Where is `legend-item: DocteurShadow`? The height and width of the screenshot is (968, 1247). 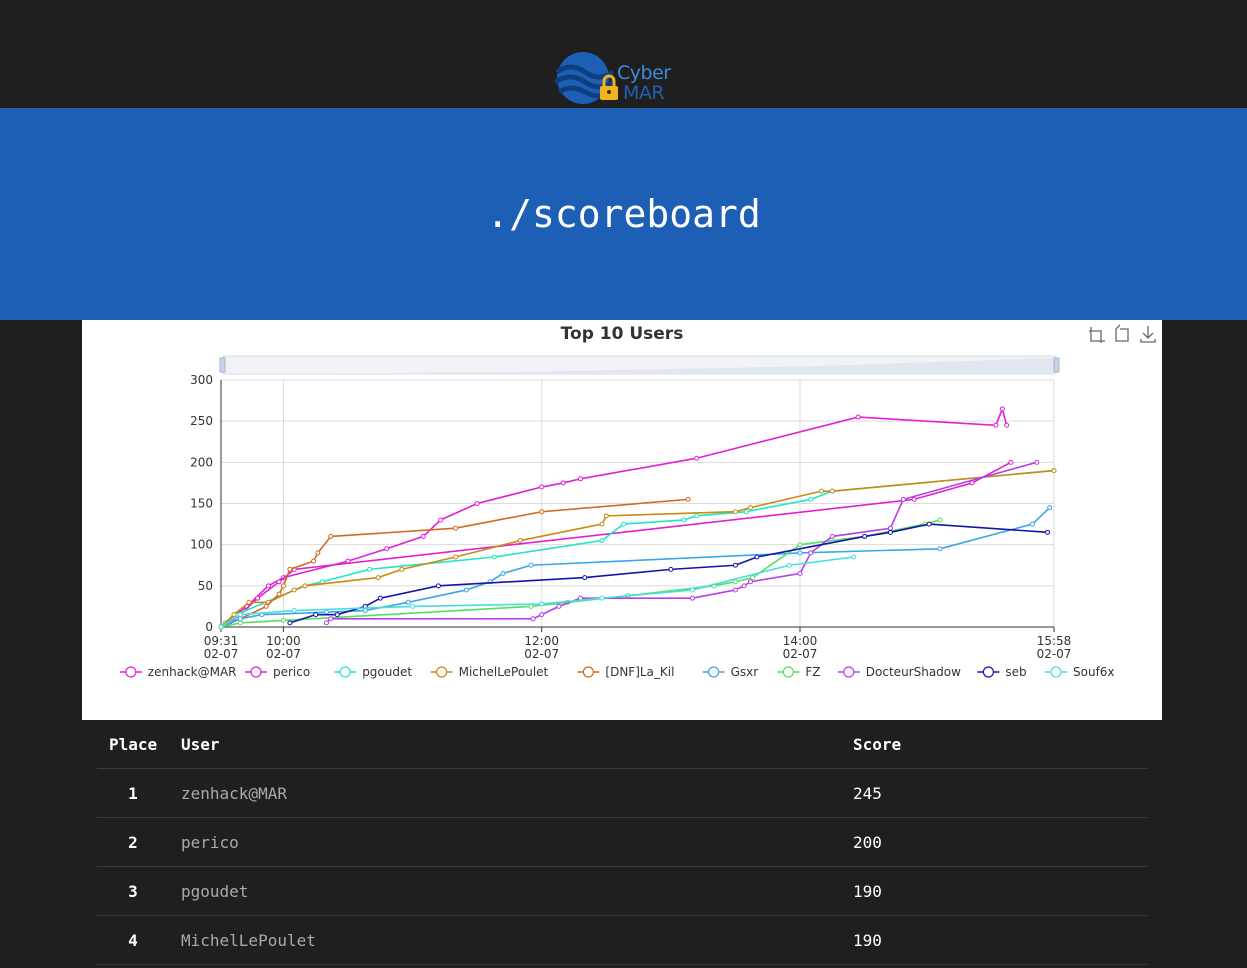 legend-item: DocteurShadow is located at coordinates (899, 672).